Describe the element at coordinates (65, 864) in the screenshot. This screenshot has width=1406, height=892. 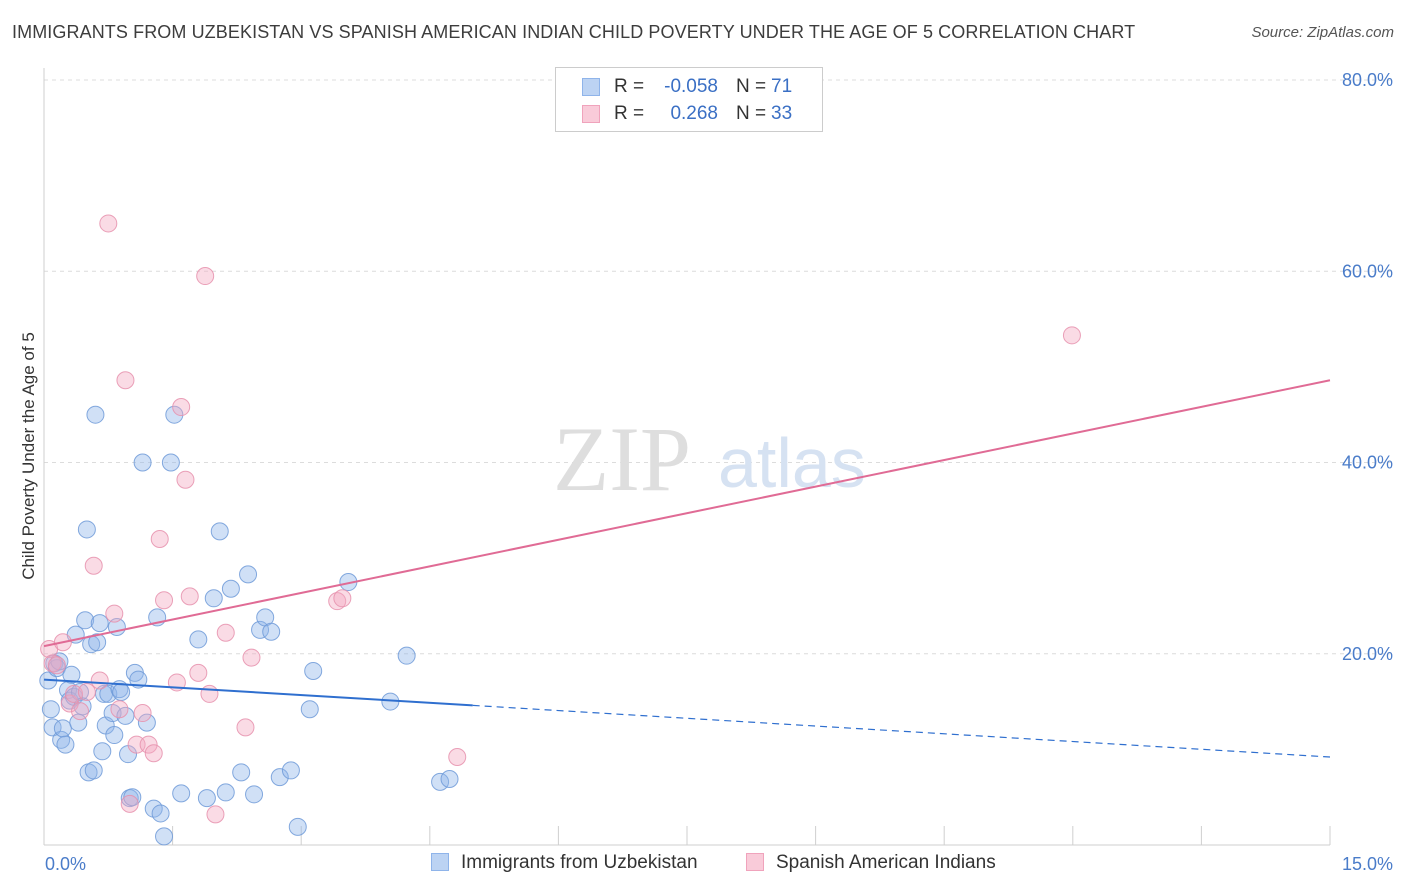
I see `x-tick-label: 0.0%` at that location.